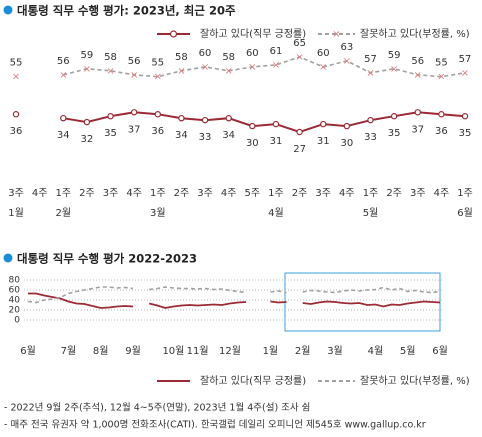 This screenshot has height=437, width=482. I want to click on x-group-label: 3월, so click(158, 213).